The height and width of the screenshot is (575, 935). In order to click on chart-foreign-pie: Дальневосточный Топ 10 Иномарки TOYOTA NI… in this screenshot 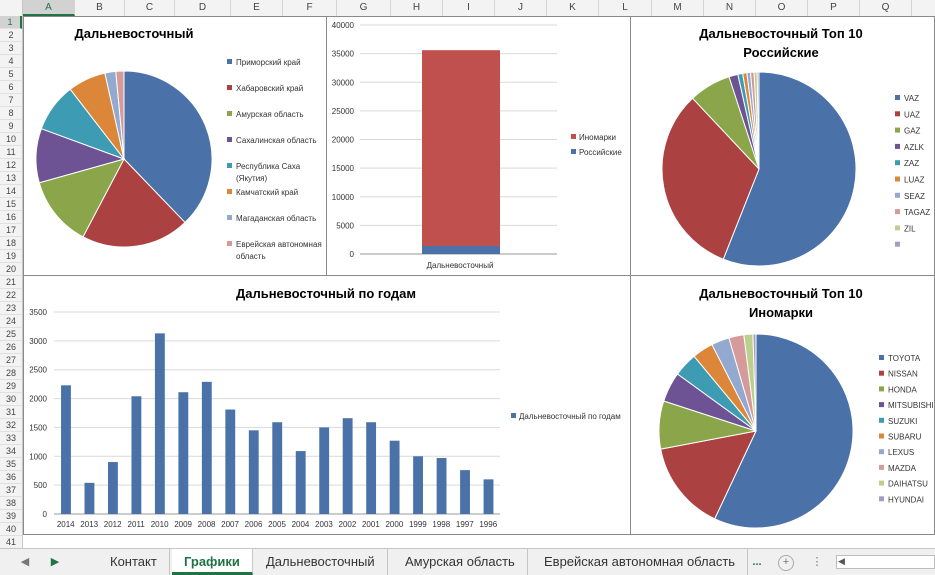, I will do `click(782, 405)`.